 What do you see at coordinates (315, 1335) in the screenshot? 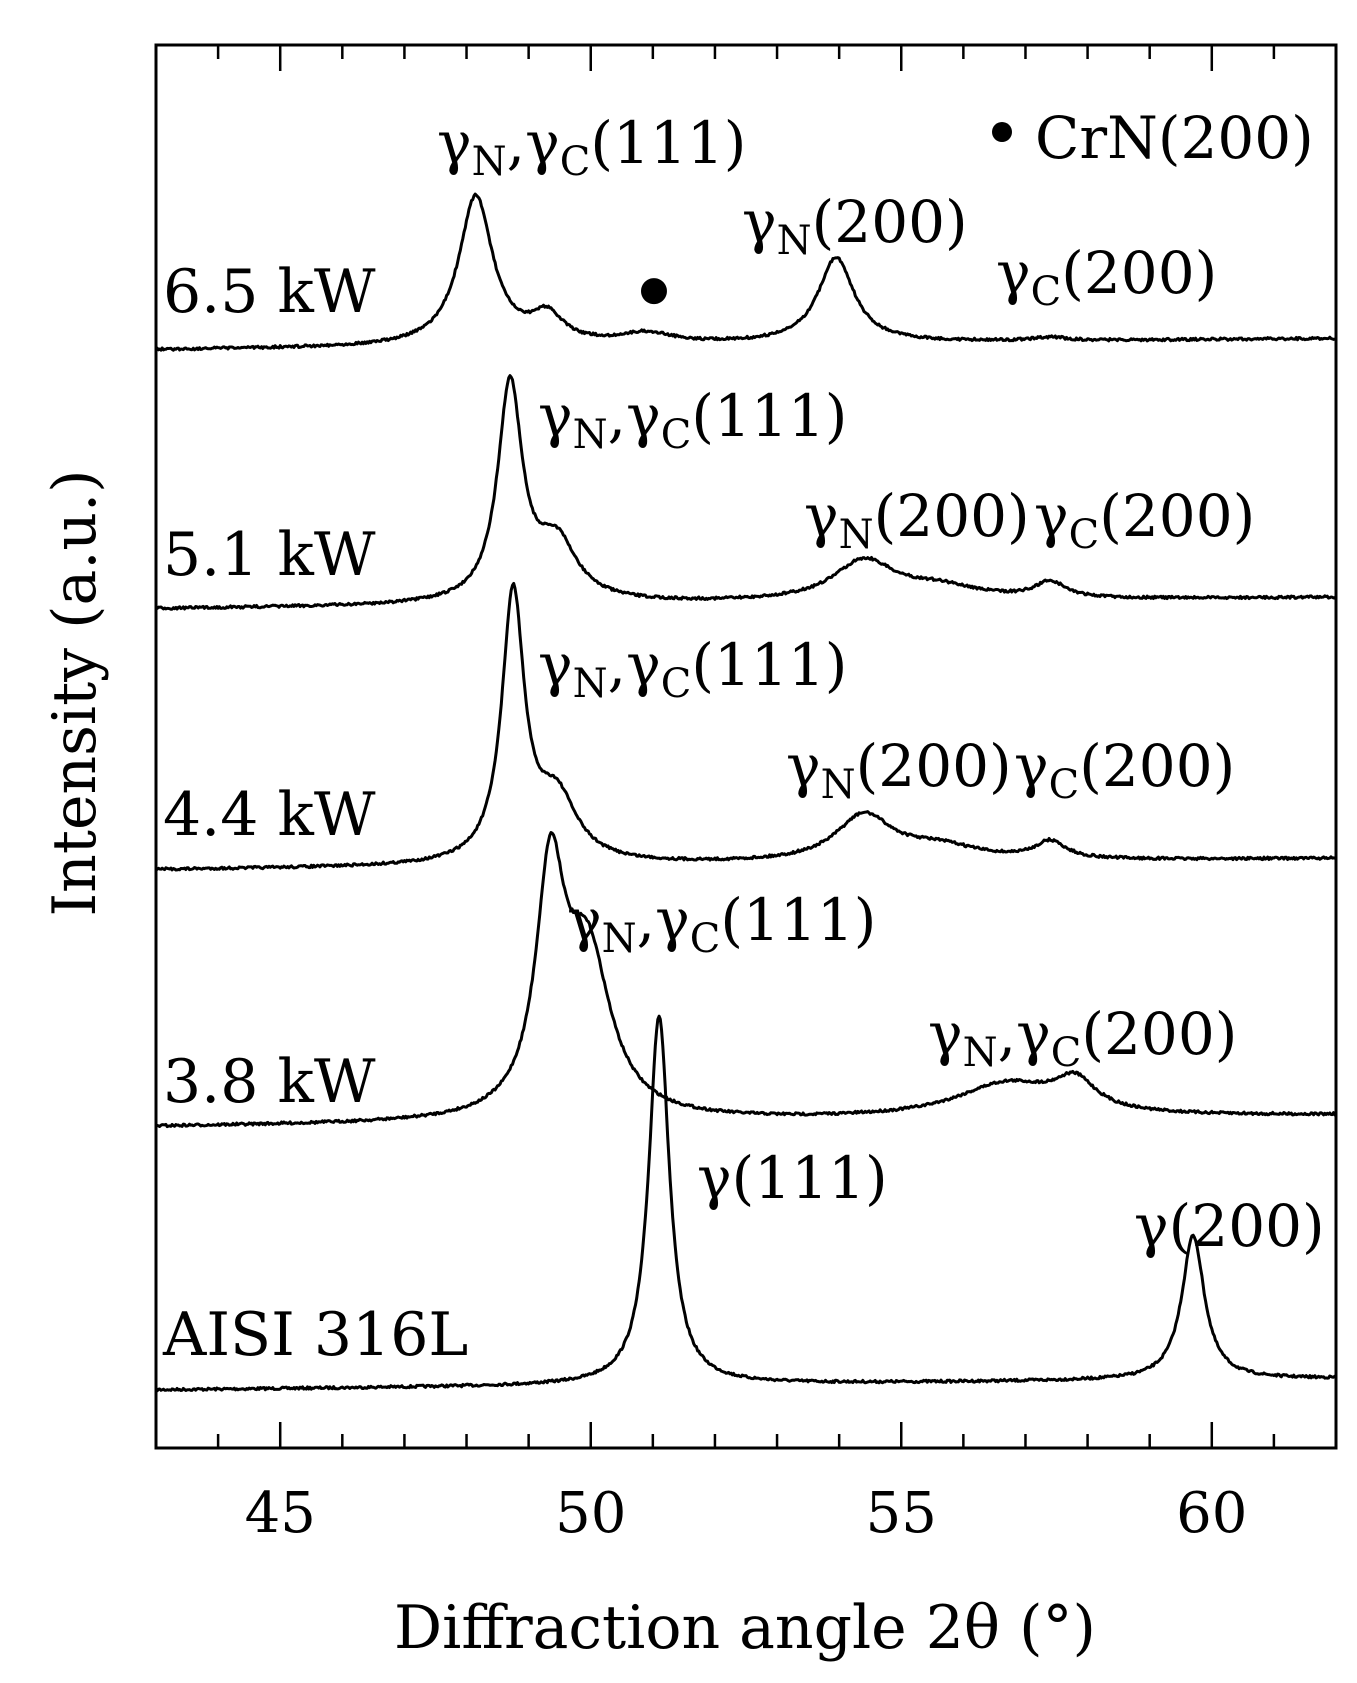
I see `series-label: AISI 316L` at bounding box center [315, 1335].